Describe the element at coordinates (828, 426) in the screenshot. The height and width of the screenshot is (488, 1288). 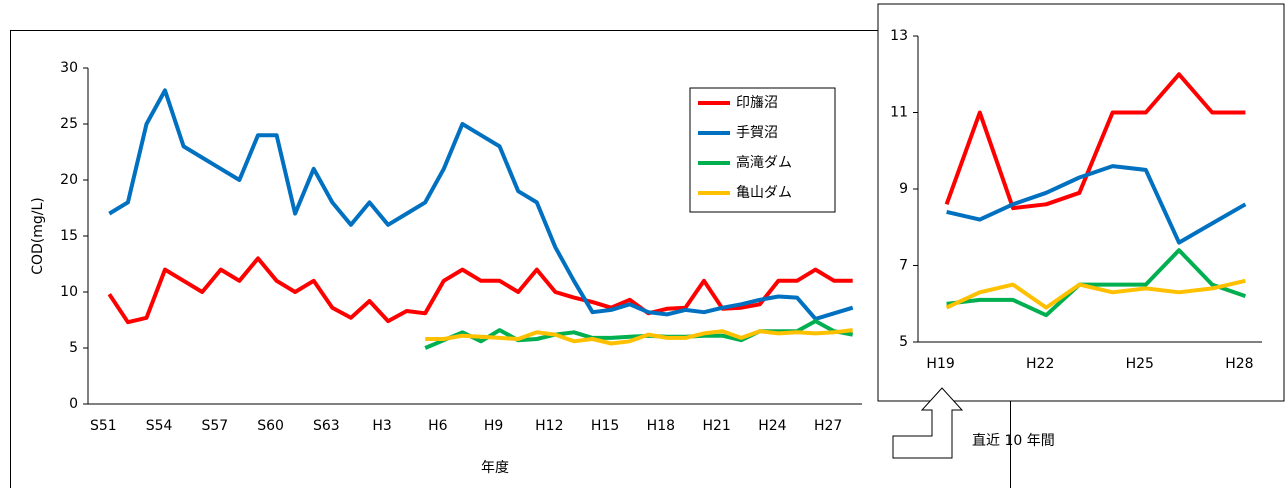
I see `x-tick-label: H27` at that location.